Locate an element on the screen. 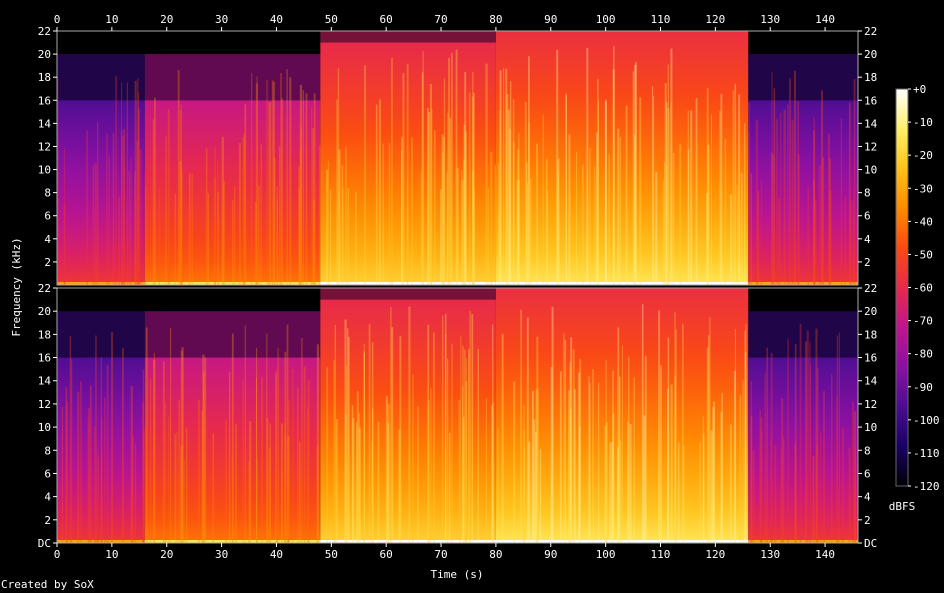 This screenshot has width=944, height=593. x-tick-bottom-13: 130 is located at coordinates (770, 554).